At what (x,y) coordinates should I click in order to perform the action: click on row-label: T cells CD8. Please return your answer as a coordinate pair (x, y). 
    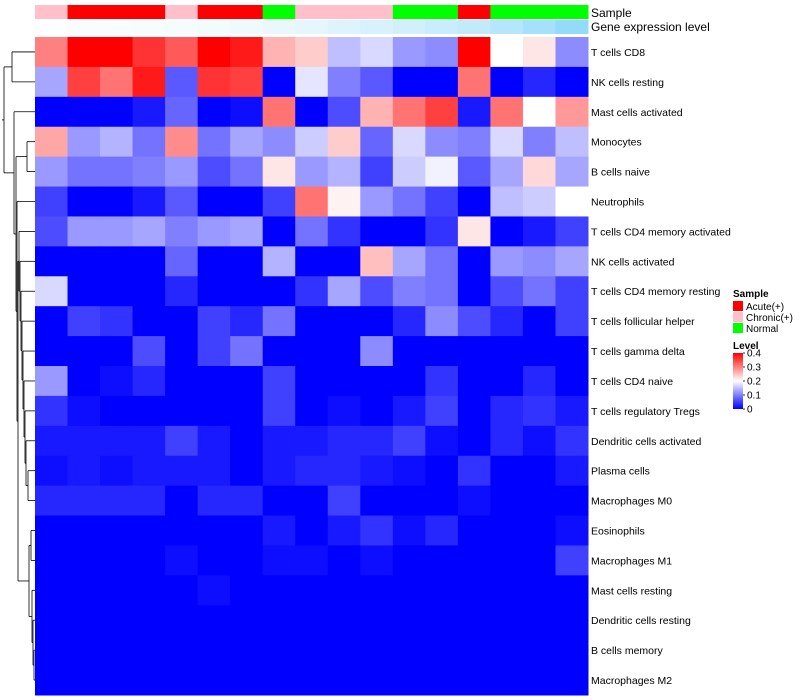
    Looking at the image, I should click on (618, 53).